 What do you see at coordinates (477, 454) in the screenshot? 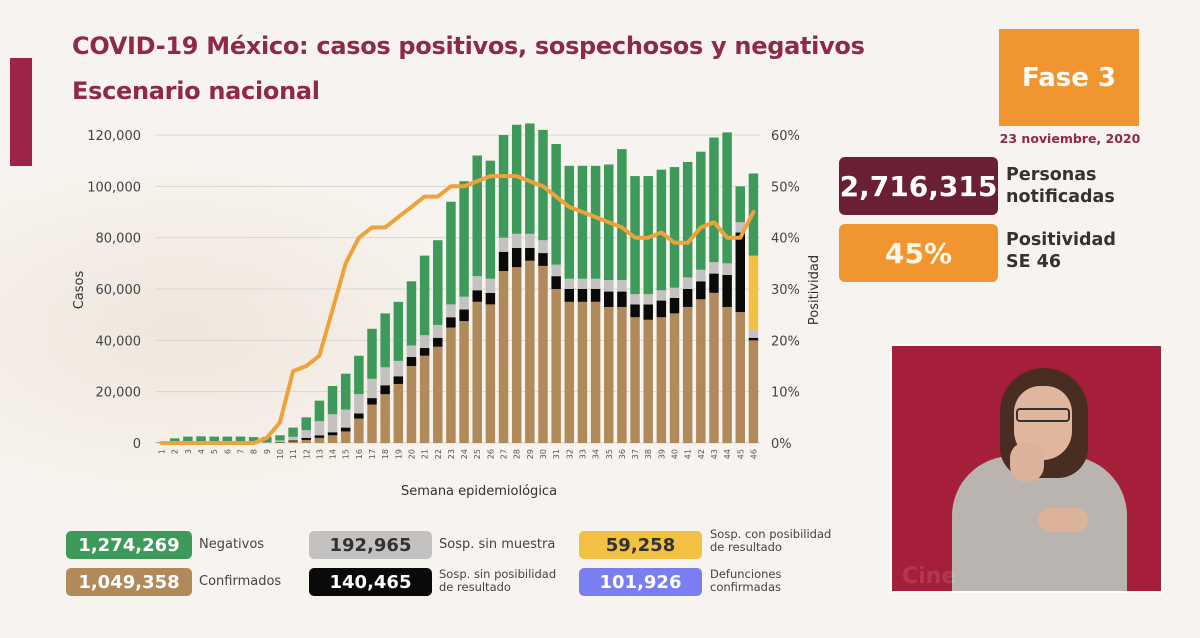
I see `x-tick-label: 25` at bounding box center [477, 454].